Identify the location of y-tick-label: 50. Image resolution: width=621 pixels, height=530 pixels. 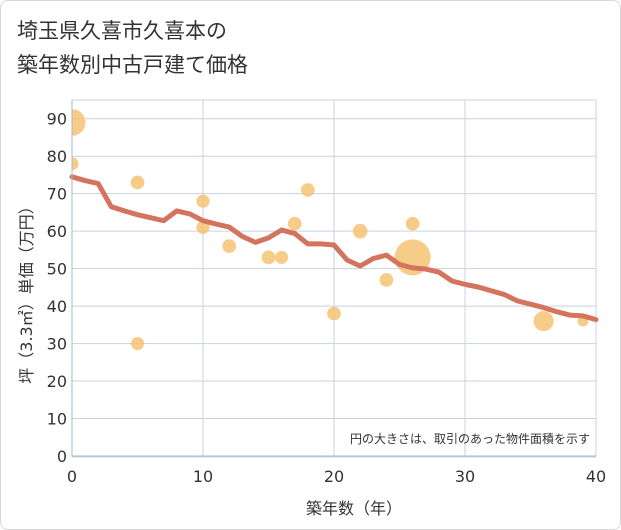
(57, 269).